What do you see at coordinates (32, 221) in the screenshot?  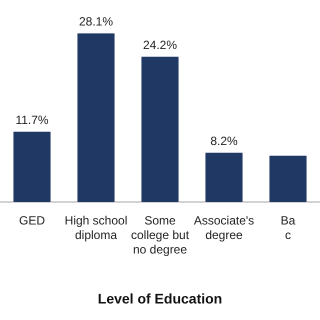 I see `x-tick-label: GED` at bounding box center [32, 221].